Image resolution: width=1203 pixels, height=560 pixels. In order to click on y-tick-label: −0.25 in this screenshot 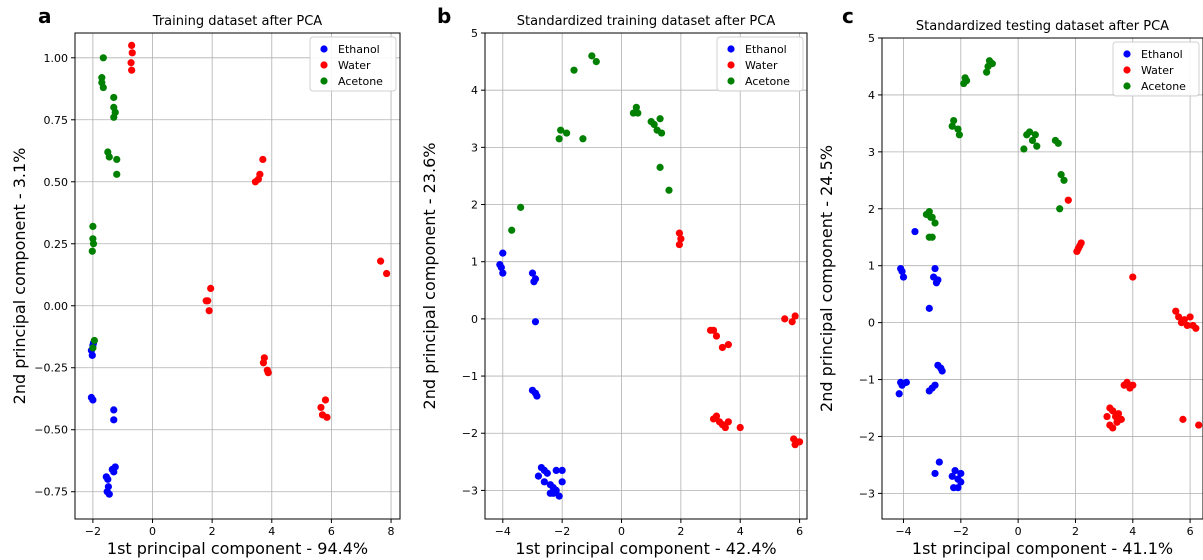, I will do `click(51, 368)`.